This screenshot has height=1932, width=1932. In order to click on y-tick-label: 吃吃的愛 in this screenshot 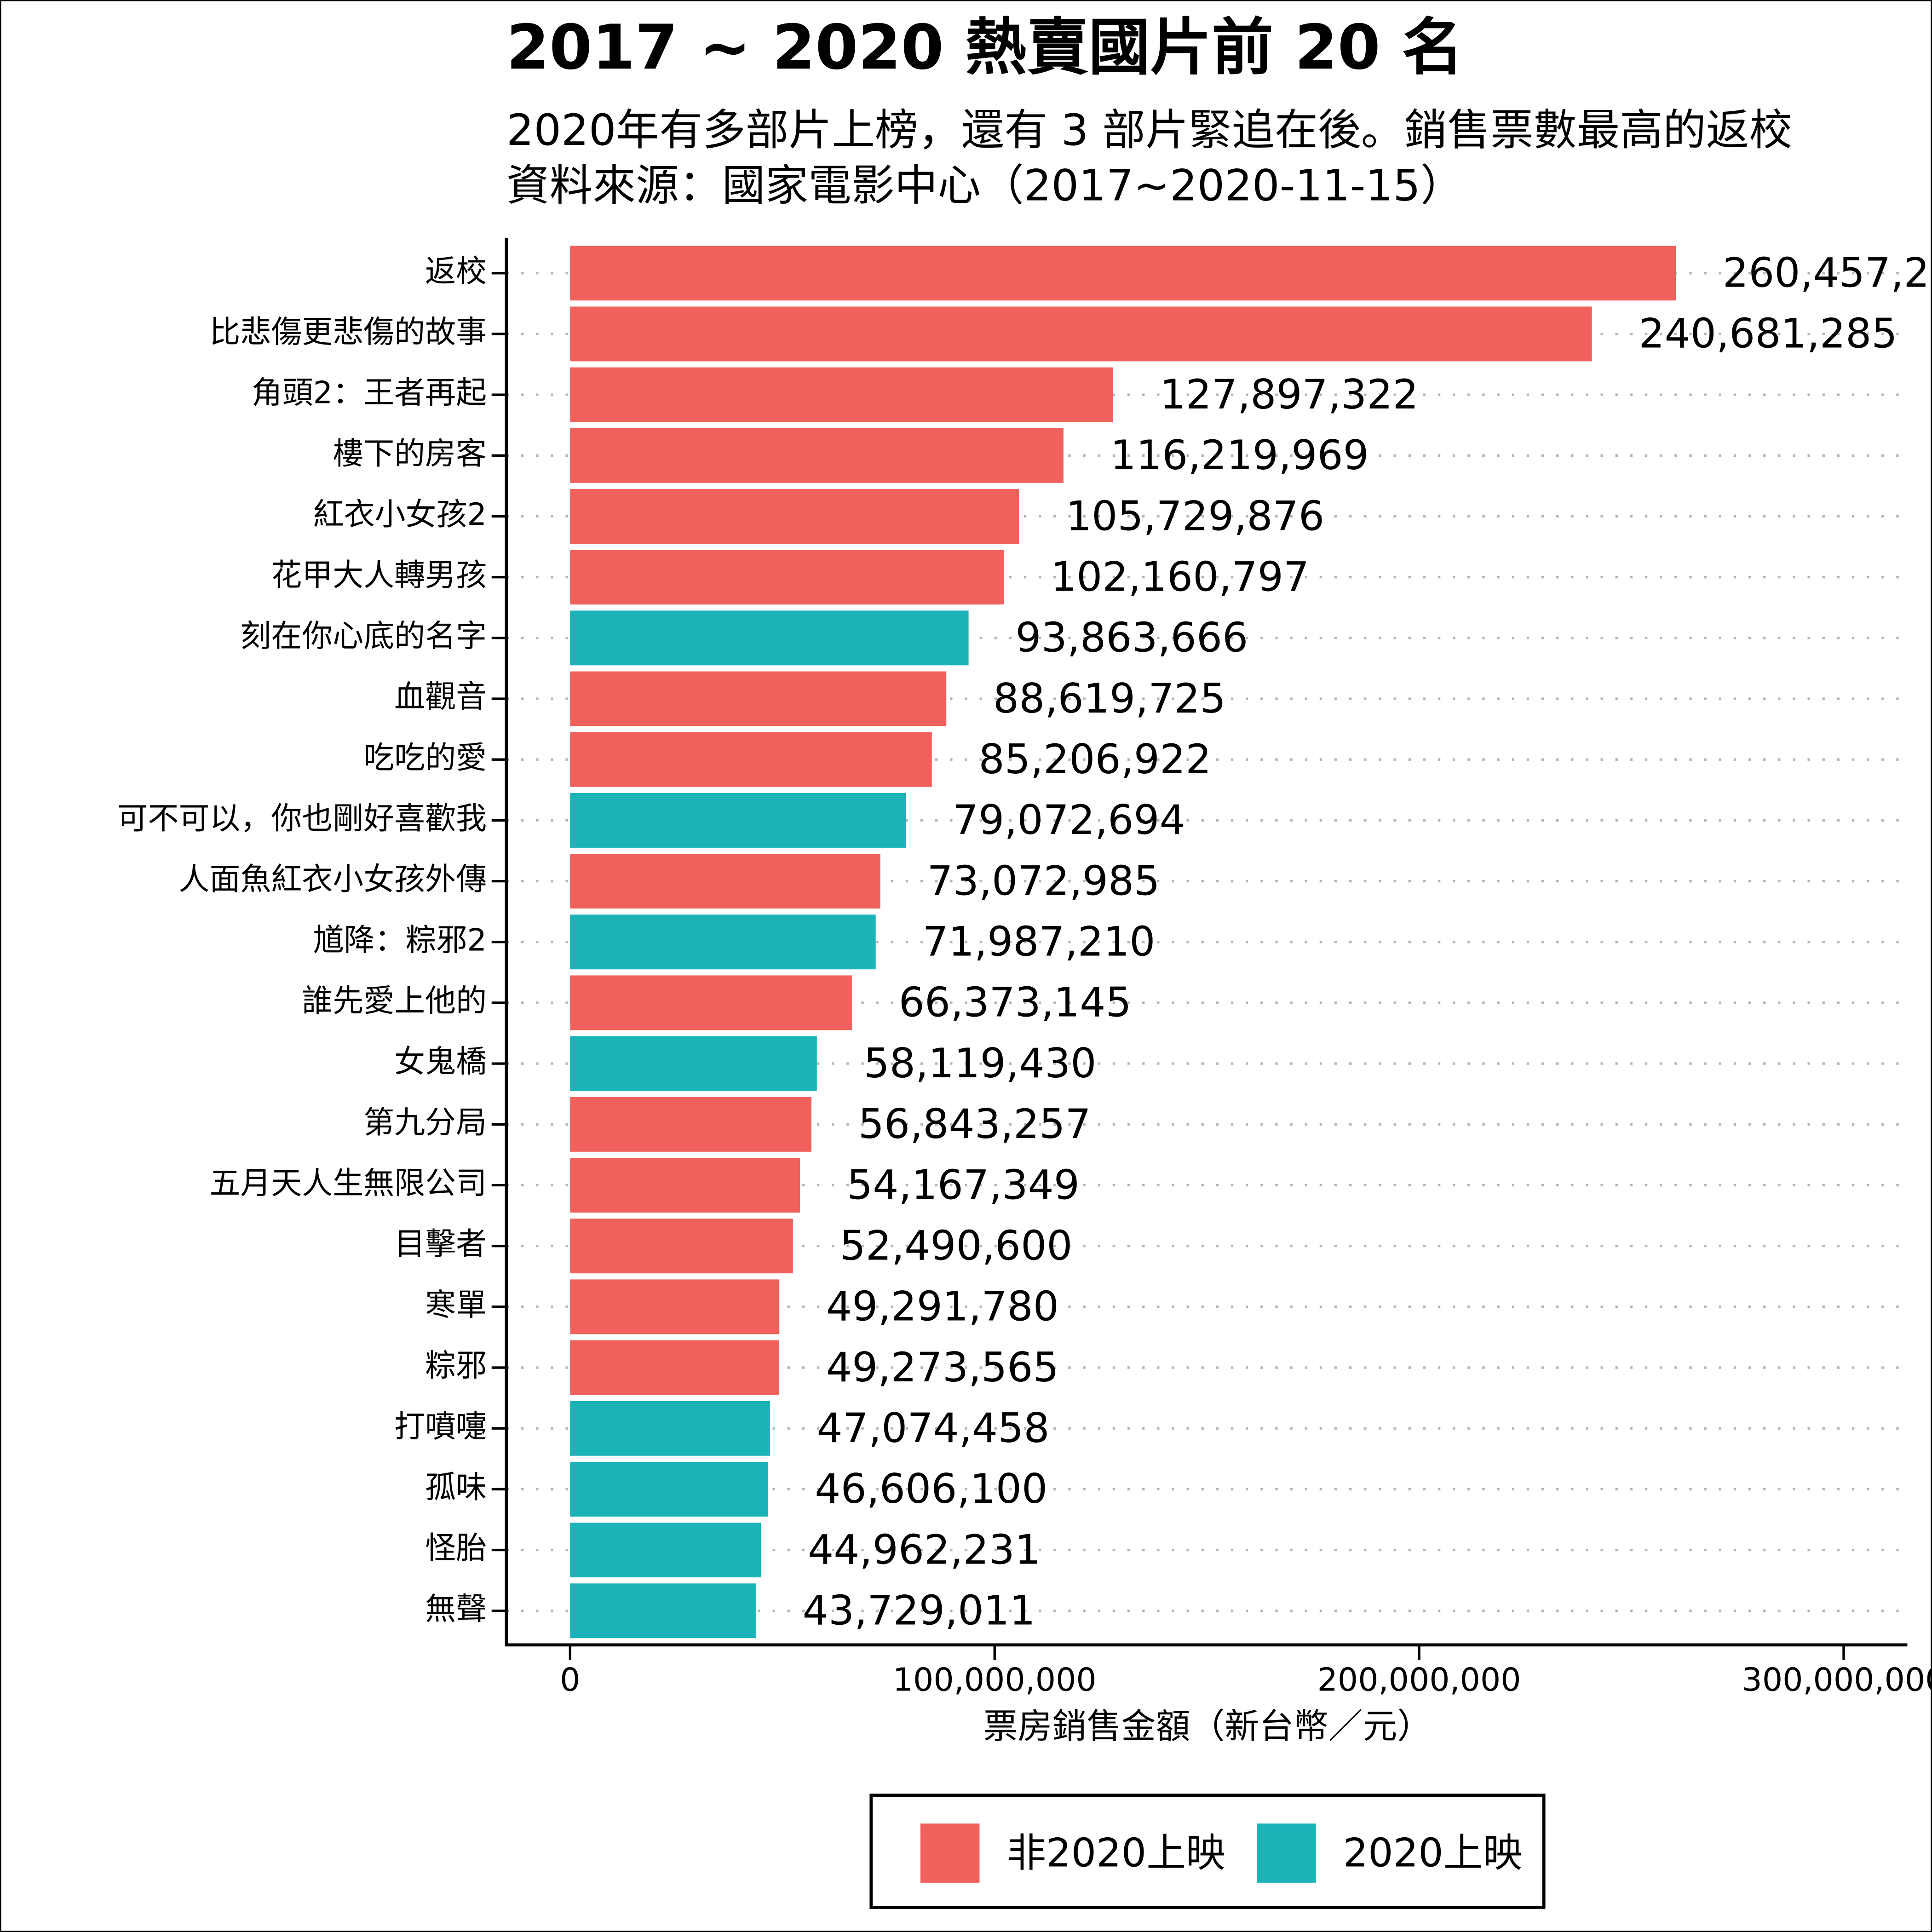, I will do `click(425, 758)`.